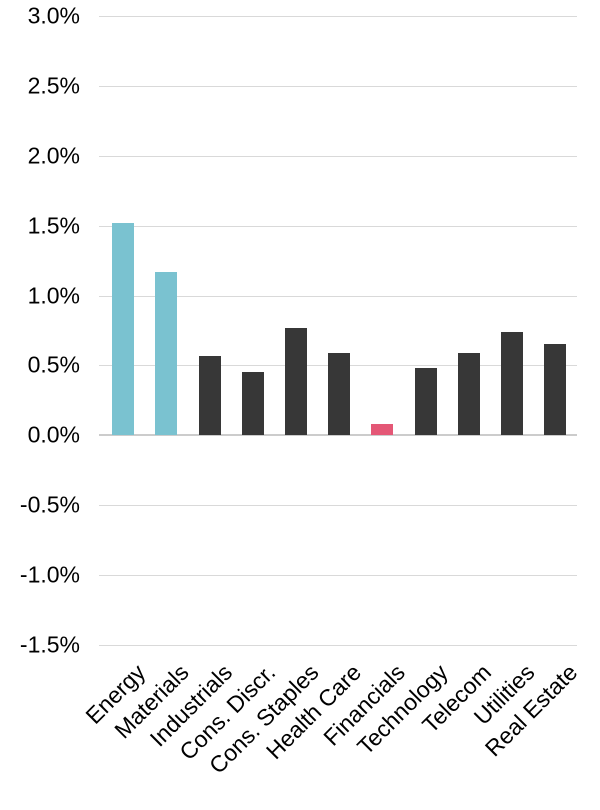 The image size is (600, 810). What do you see at coordinates (512, 383) in the screenshot?
I see `bar-utilities` at bounding box center [512, 383].